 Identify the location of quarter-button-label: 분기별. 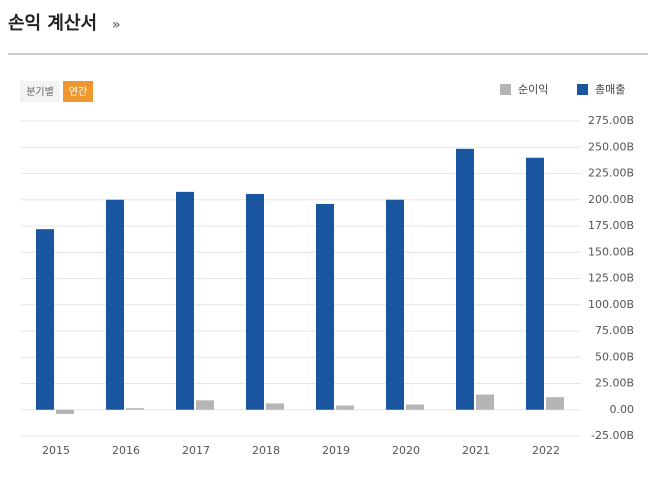
(40, 92).